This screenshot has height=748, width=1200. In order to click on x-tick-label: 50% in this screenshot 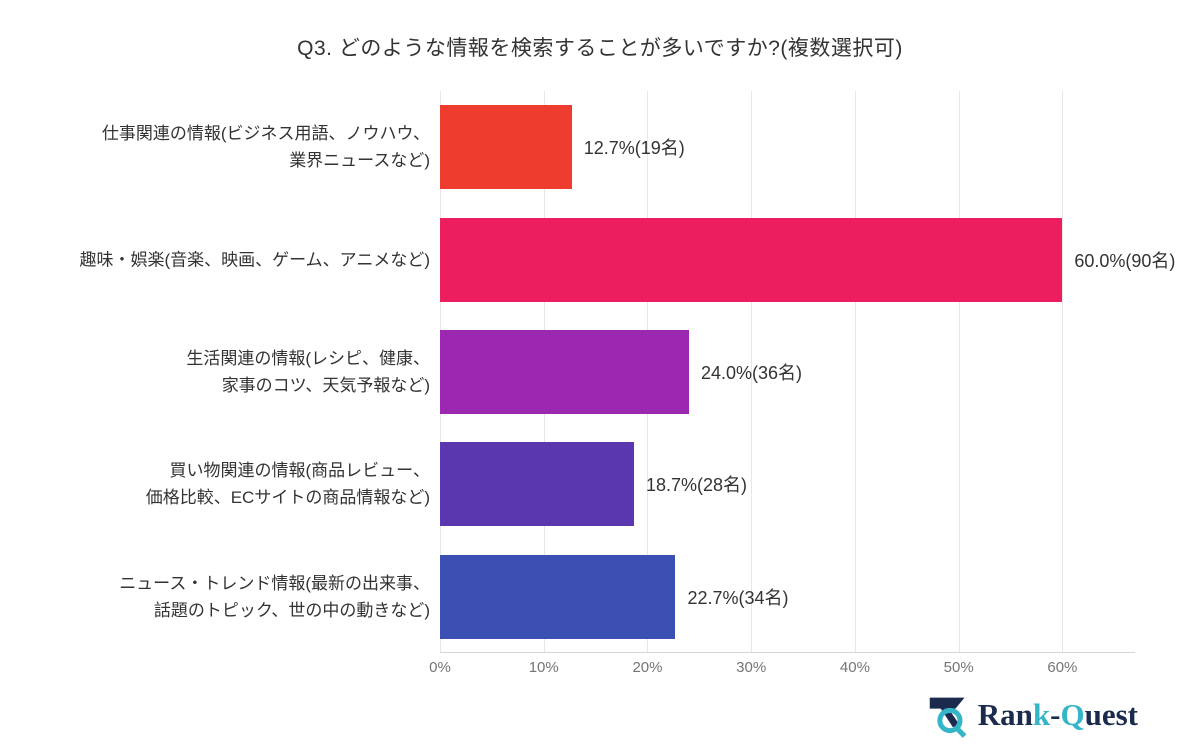, I will do `click(958, 667)`.